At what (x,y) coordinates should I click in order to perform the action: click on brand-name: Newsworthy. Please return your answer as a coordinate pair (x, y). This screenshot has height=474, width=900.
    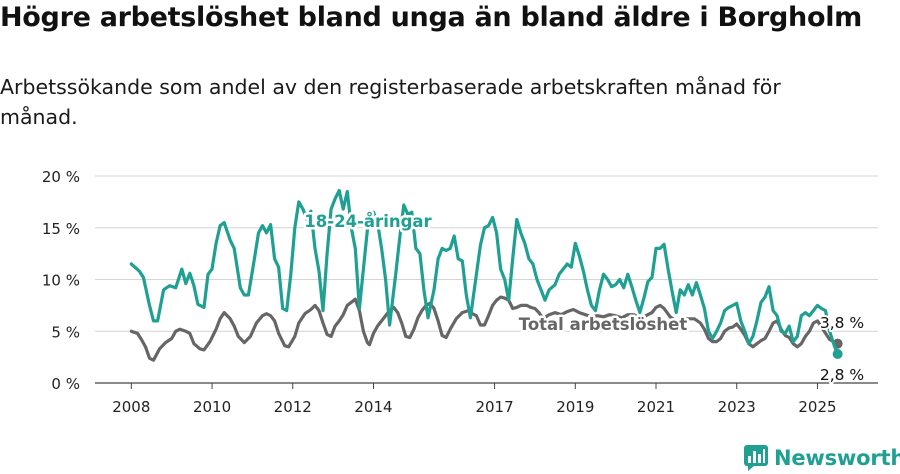
    Looking at the image, I should click on (837, 458).